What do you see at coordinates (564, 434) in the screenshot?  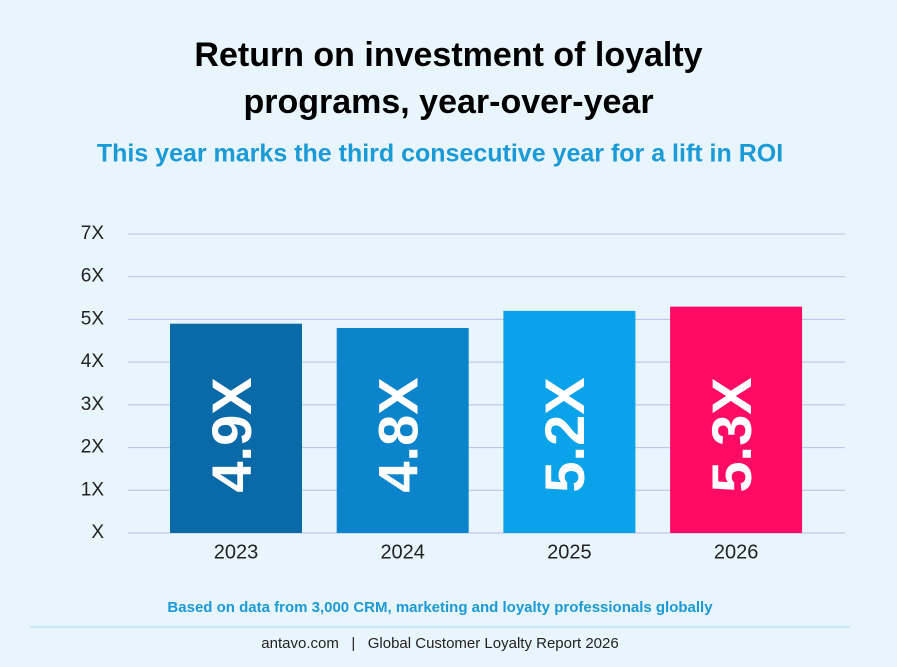 I see `bar-value-label: 5.2X` at bounding box center [564, 434].